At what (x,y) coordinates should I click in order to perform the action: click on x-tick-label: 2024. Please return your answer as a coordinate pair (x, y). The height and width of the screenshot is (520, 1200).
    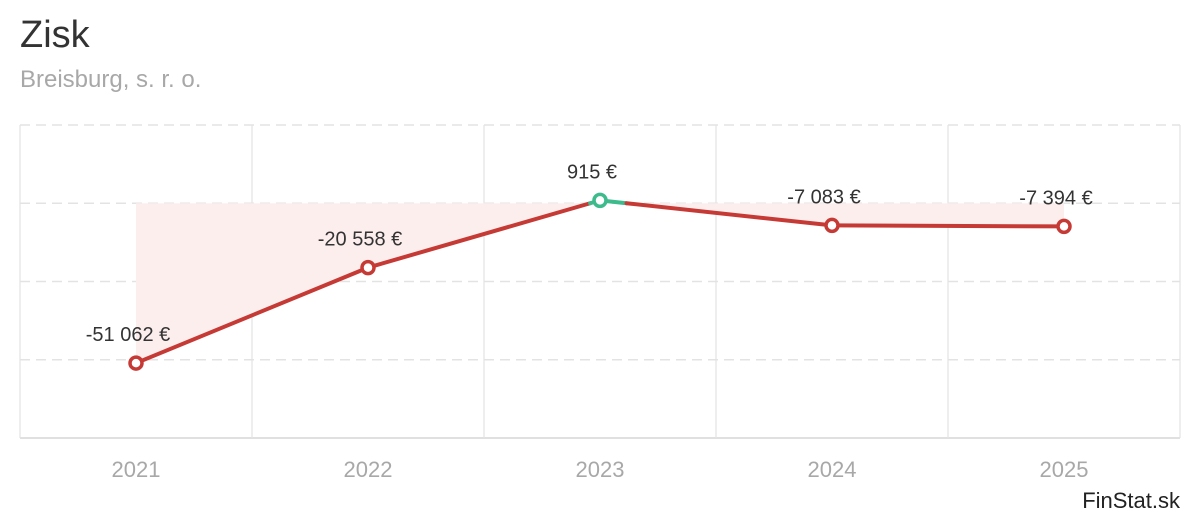
    Looking at the image, I should click on (832, 469).